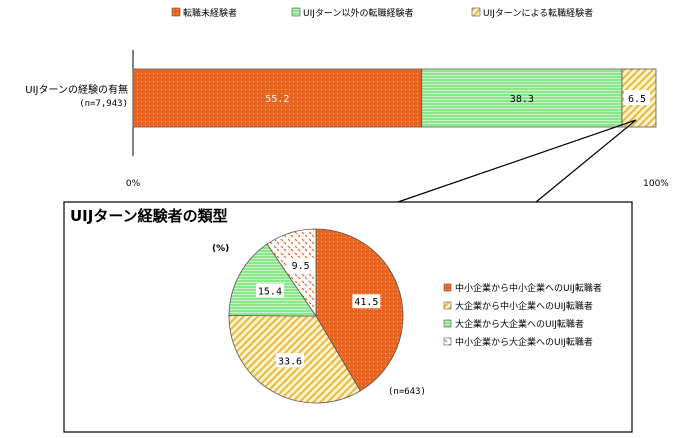 The image size is (700, 438). I want to click on bar-legend-label-0: 転職未経験者, so click(210, 13).